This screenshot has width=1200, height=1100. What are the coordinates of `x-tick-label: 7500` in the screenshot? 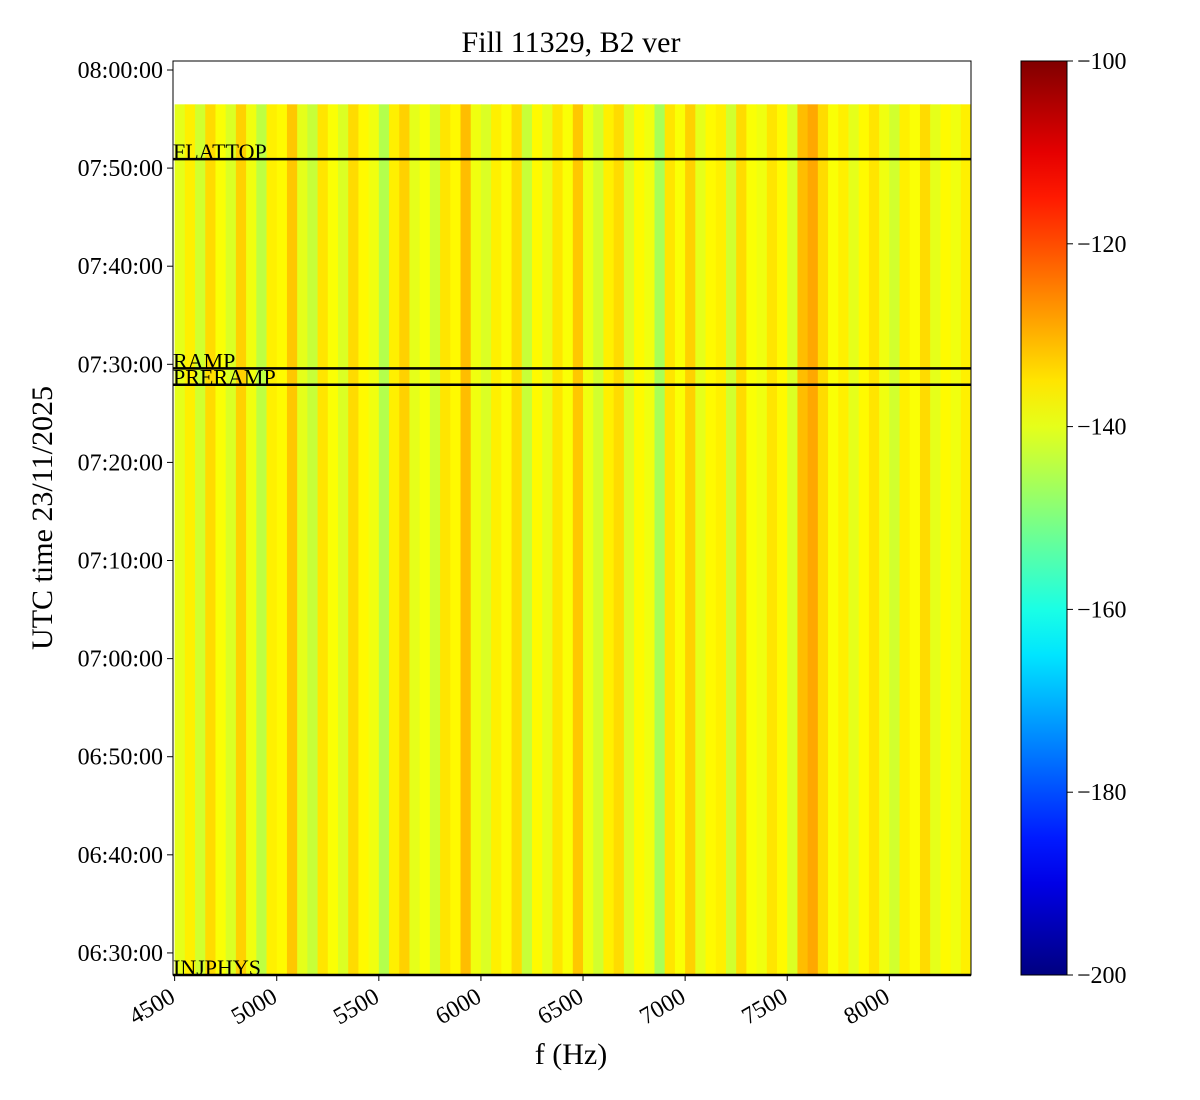 It's located at (765, 1007).